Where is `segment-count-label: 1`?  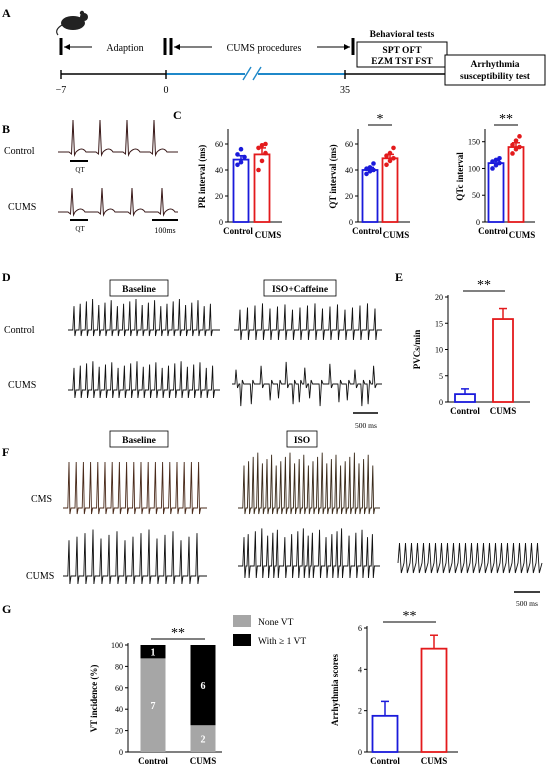
segment-count-label: 1 is located at coordinates (153, 653).